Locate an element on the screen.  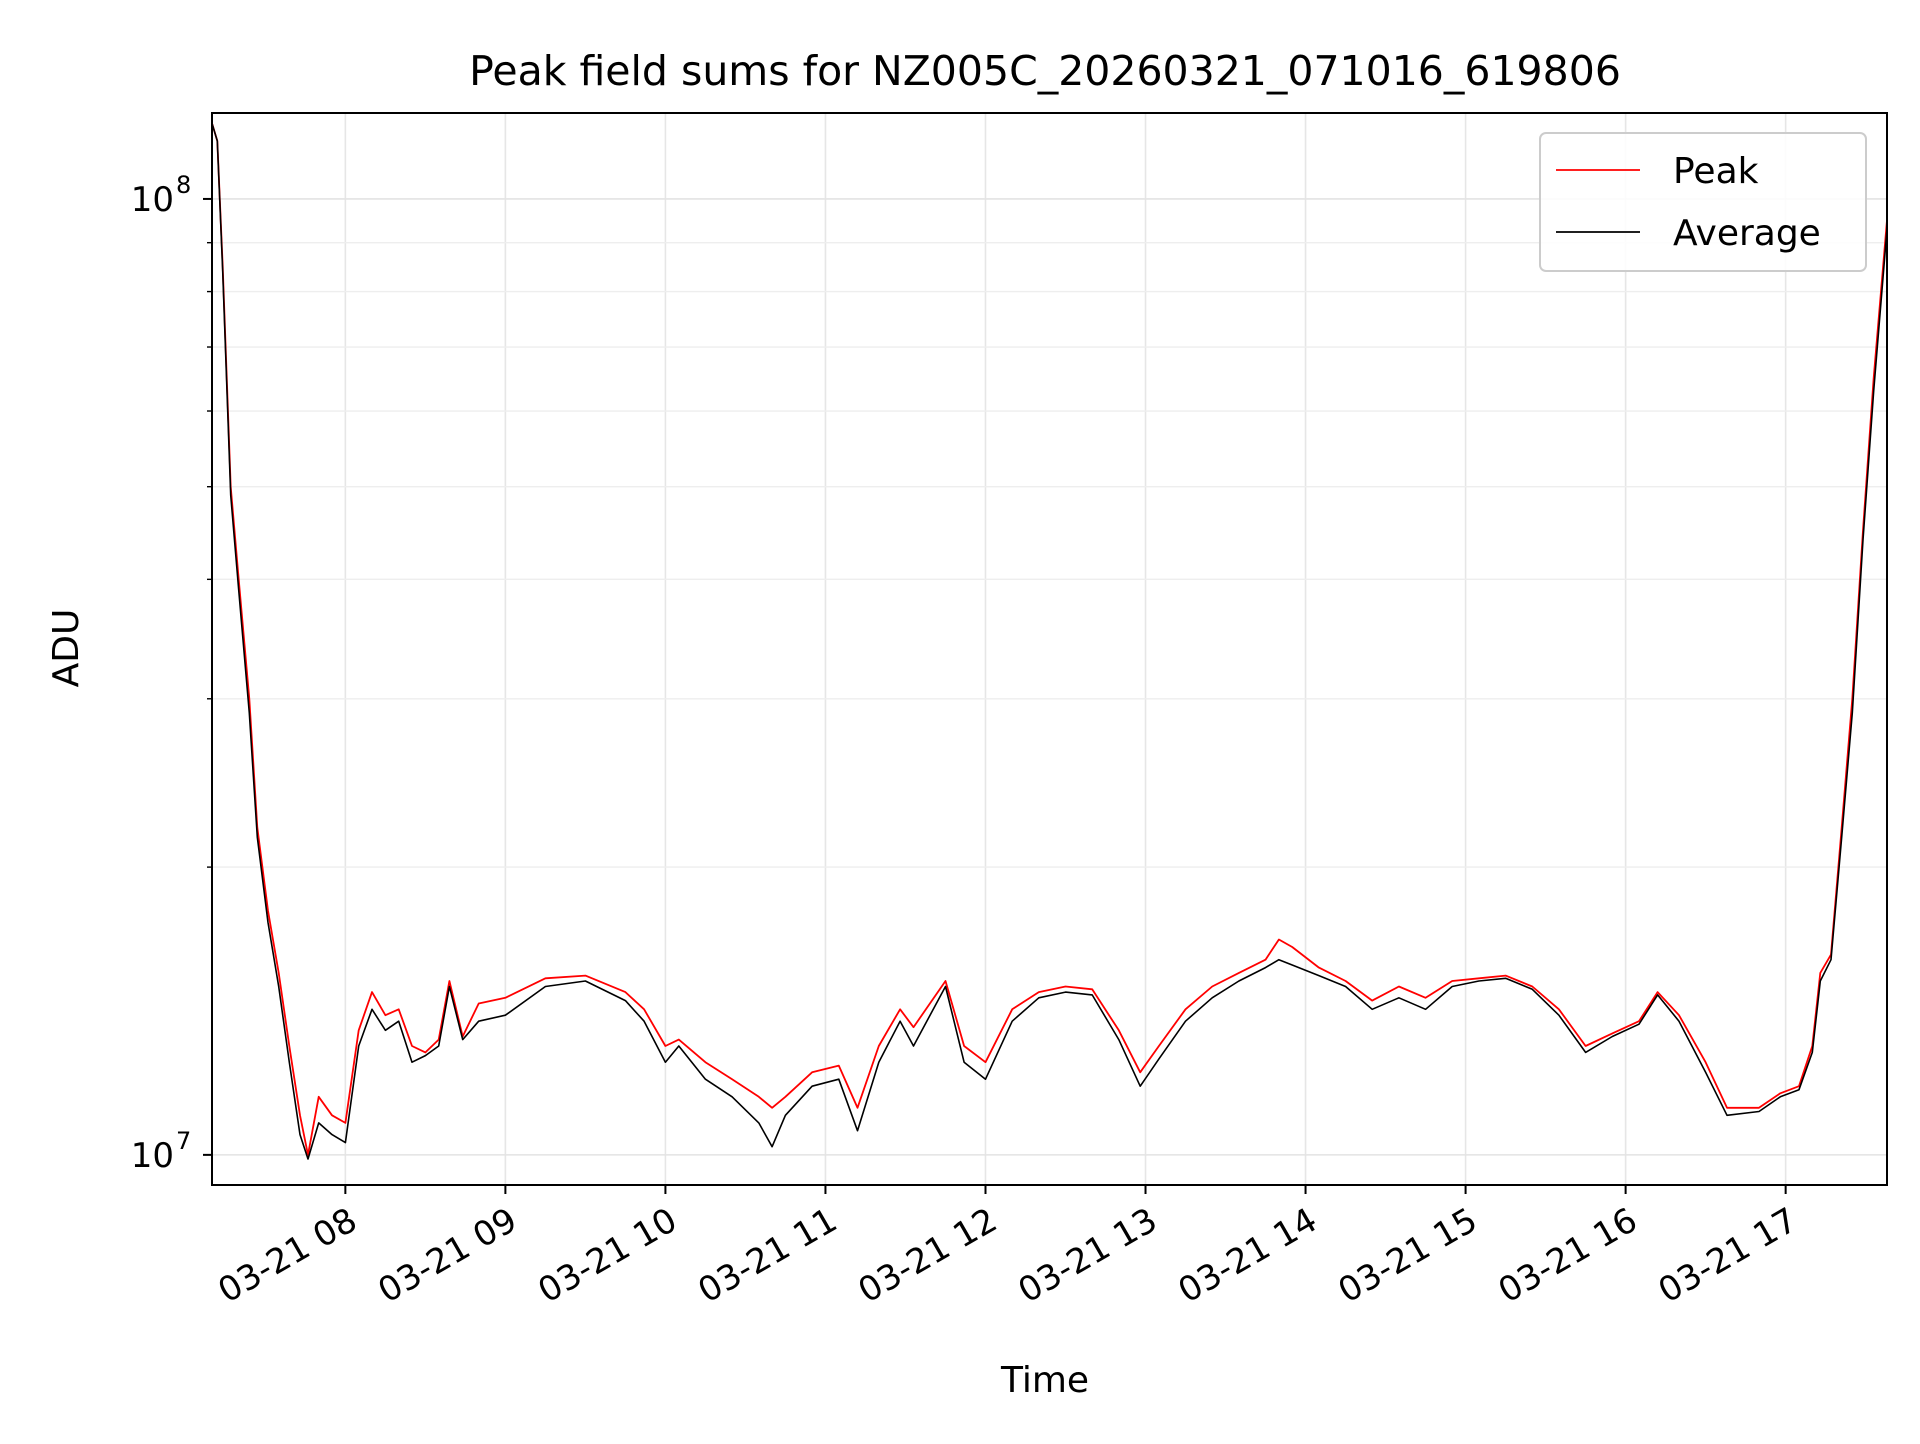
legend: Peak Average is located at coordinates (1703, 202).